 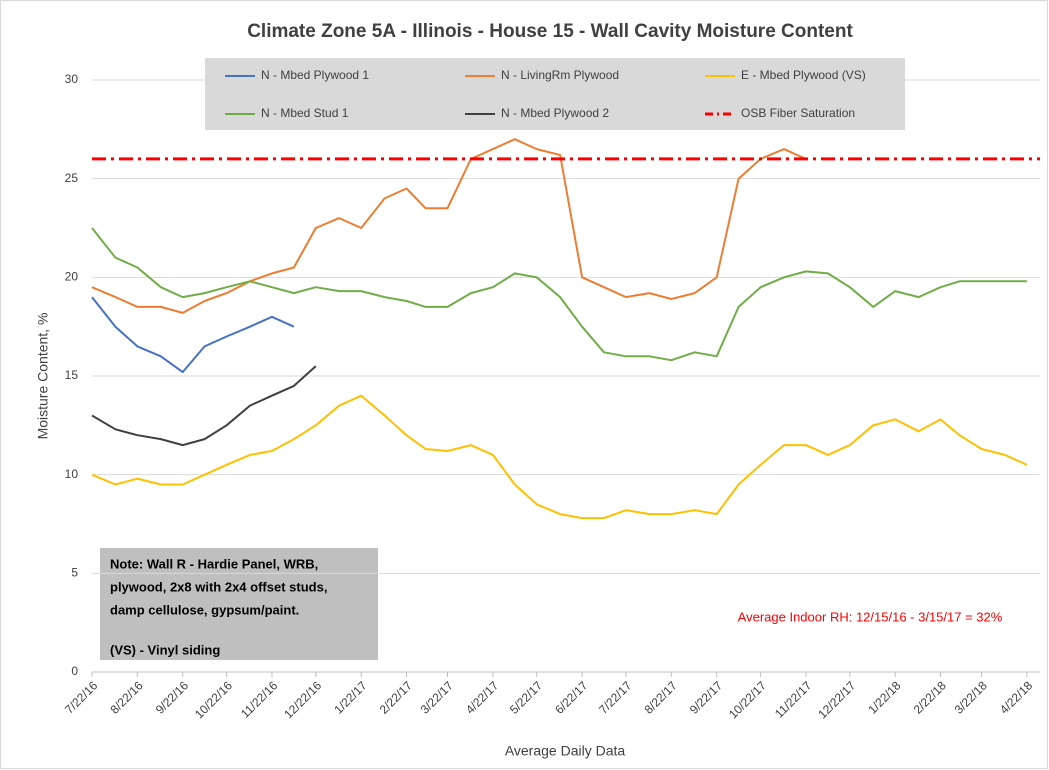 What do you see at coordinates (165, 649) in the screenshot?
I see `note-text: (VS) - Vinyl siding` at bounding box center [165, 649].